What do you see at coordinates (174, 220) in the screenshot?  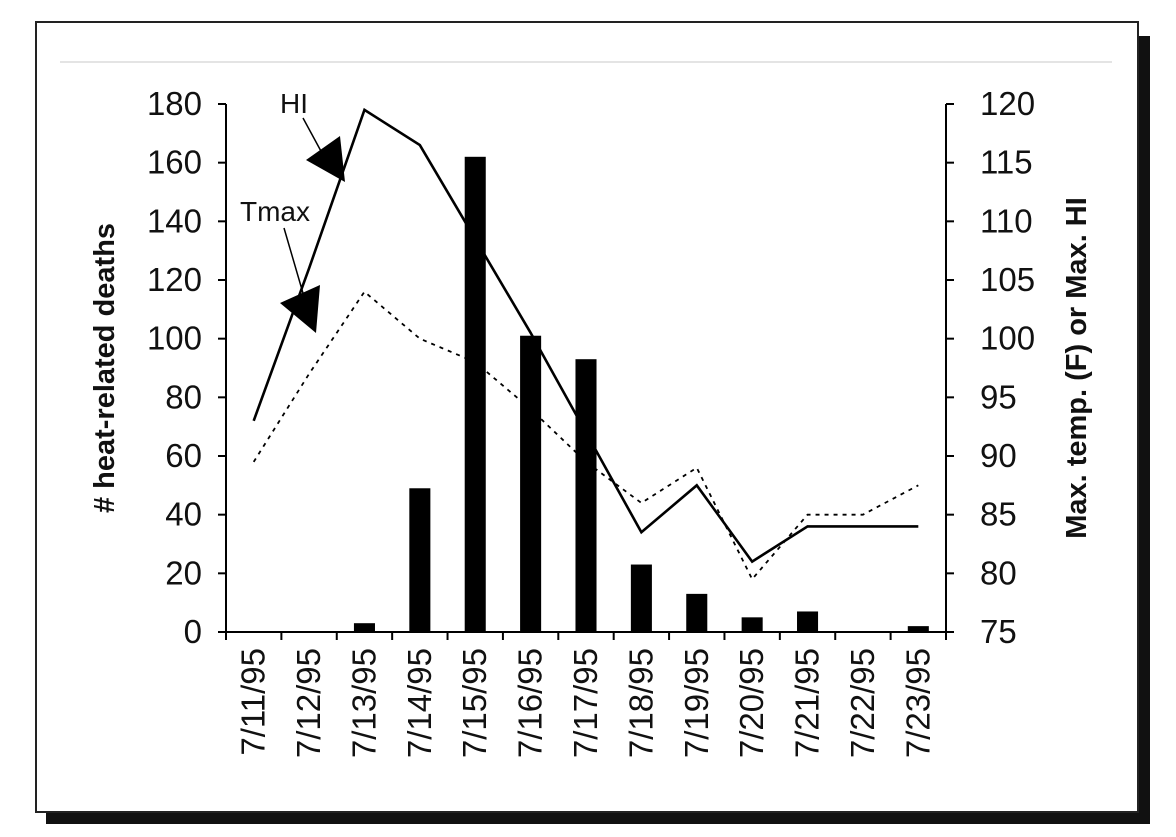 I see `left-tick-label: 140` at bounding box center [174, 220].